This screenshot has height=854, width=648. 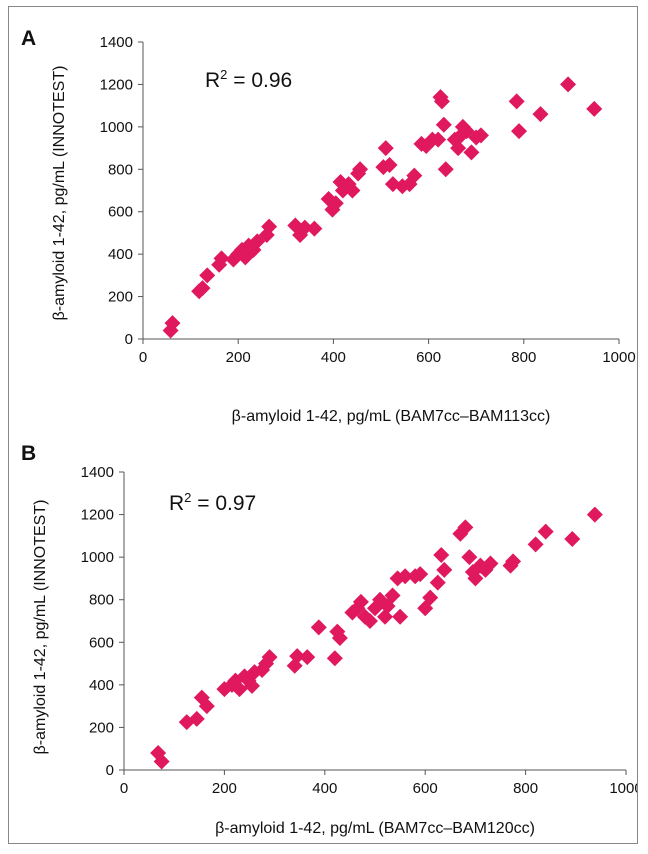 What do you see at coordinates (116, 84) in the screenshot?
I see `y-tick-label-a: 1200` at bounding box center [116, 84].